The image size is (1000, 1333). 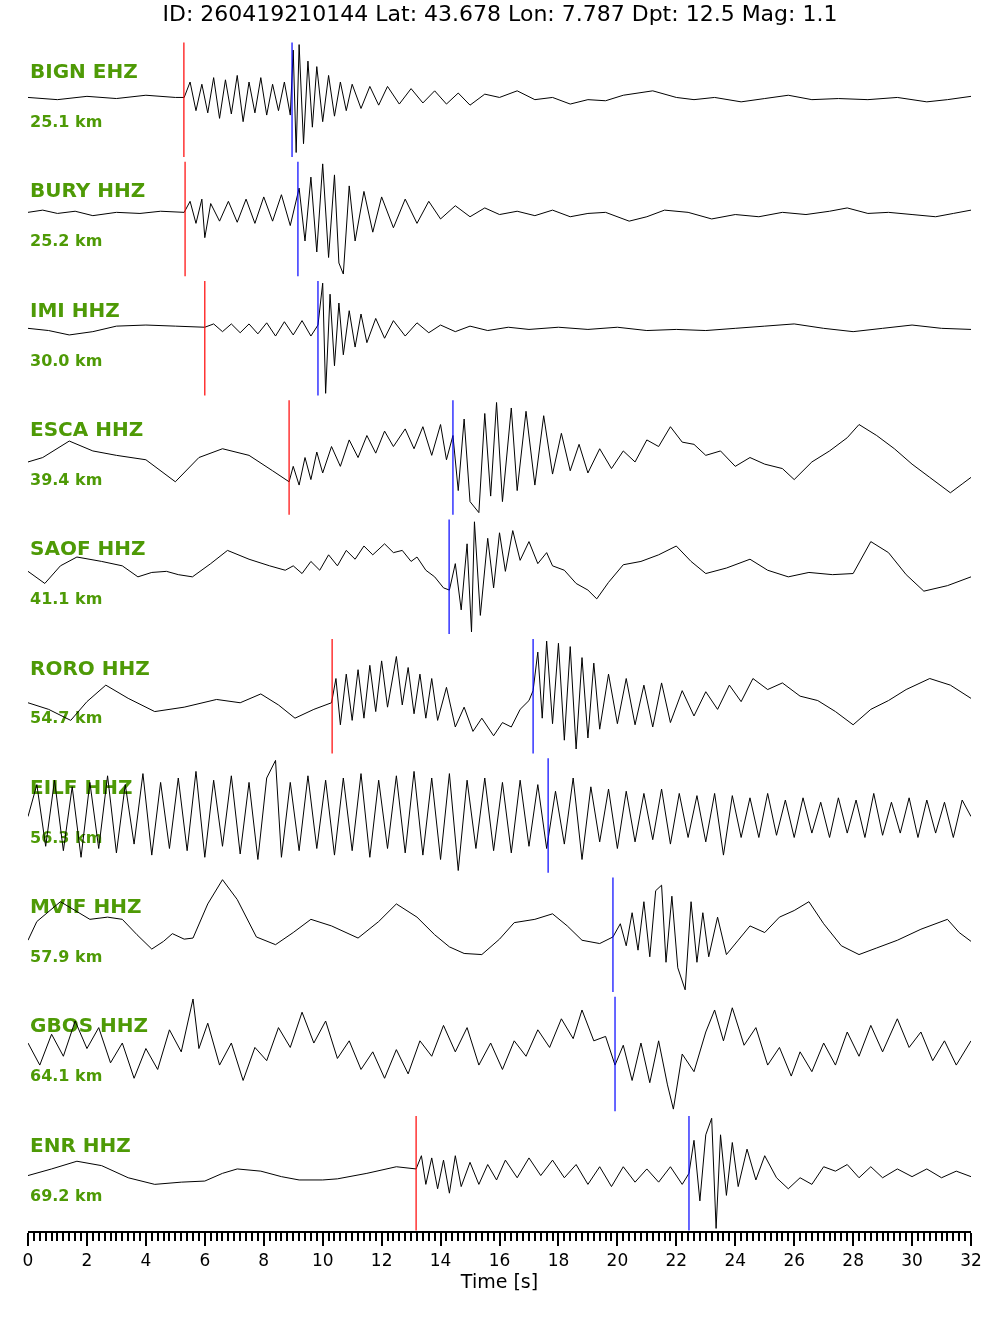 I want to click on annotation: BURY HHZ, so click(x=88, y=190).